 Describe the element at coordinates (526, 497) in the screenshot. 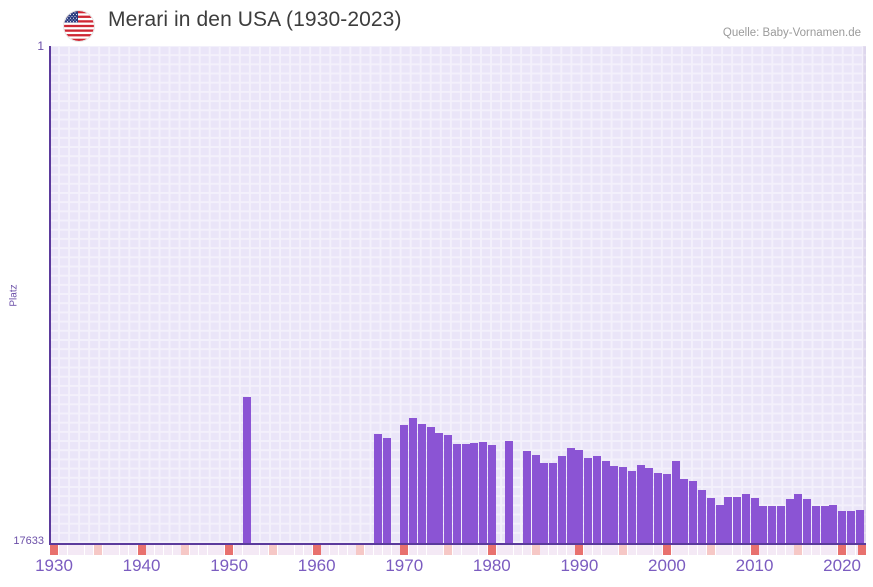

I see `bar-1984` at that location.